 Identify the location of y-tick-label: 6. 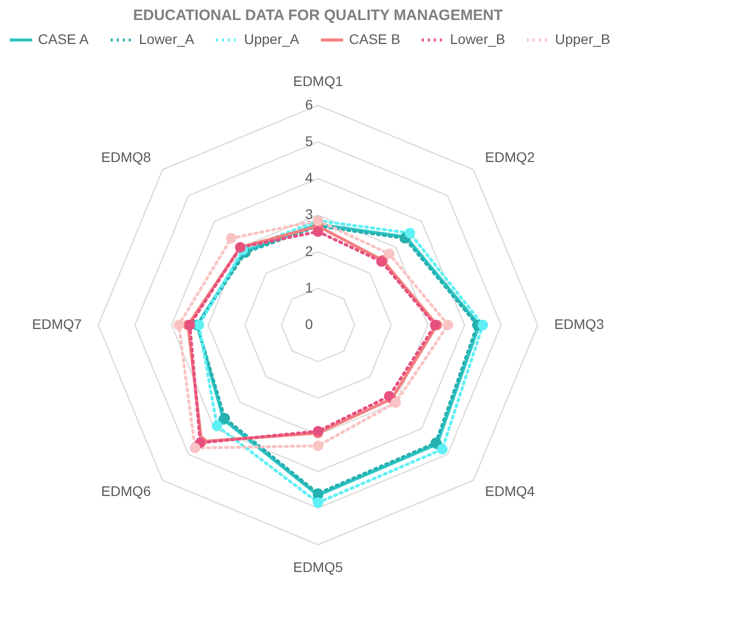
(309, 104).